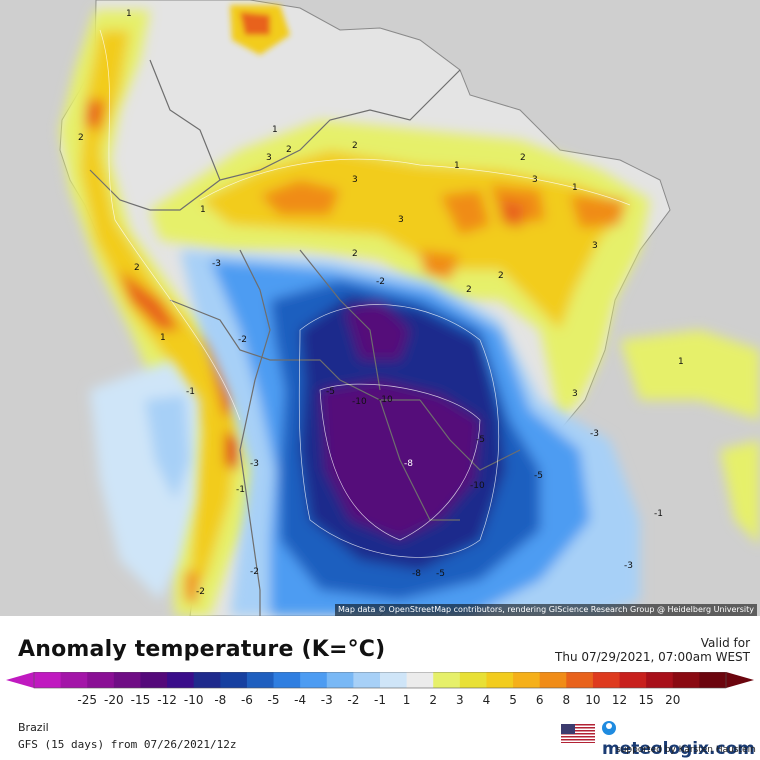 The image size is (760, 760). I want to click on legend-title: Anomaly temperature (K=°C), so click(202, 649).